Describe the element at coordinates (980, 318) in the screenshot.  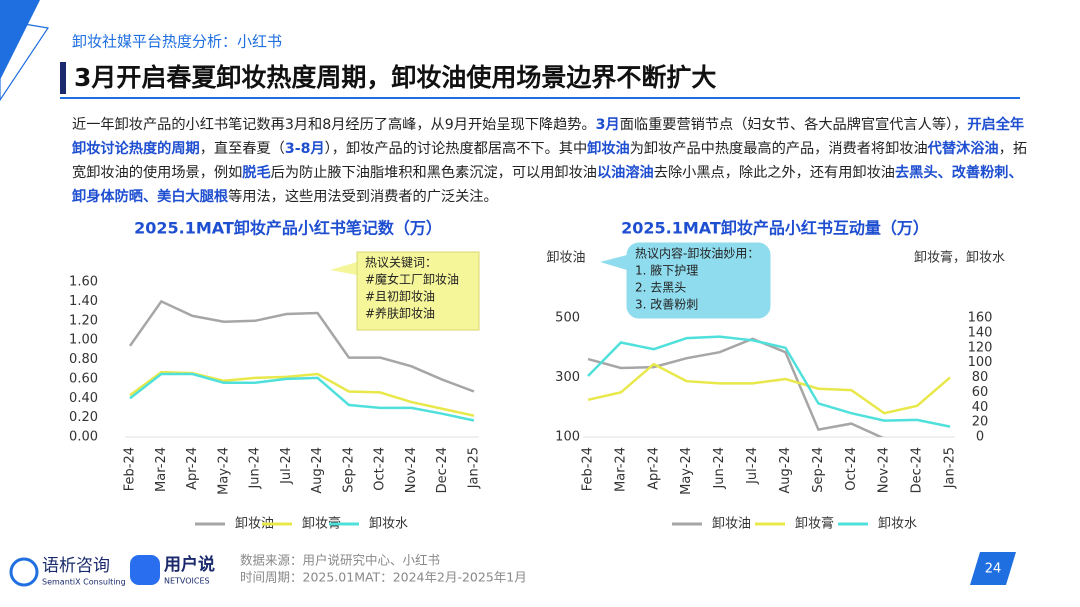
I see `y2-tick-label: 160` at that location.